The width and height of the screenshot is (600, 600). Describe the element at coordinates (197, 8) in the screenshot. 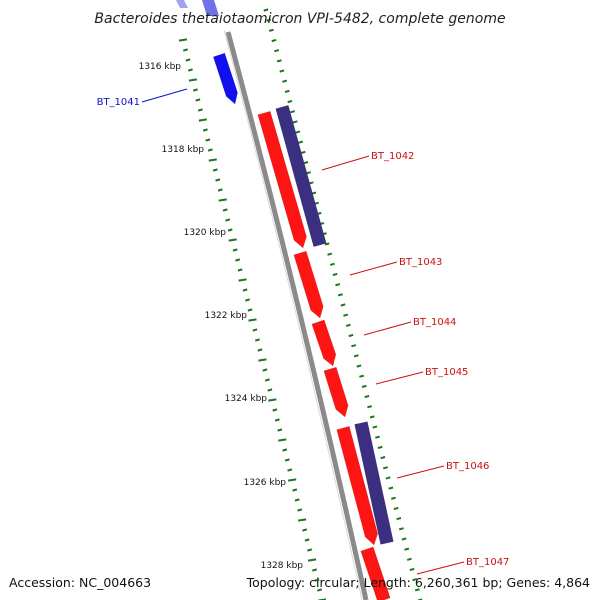

I see `partial-gene-top` at that location.